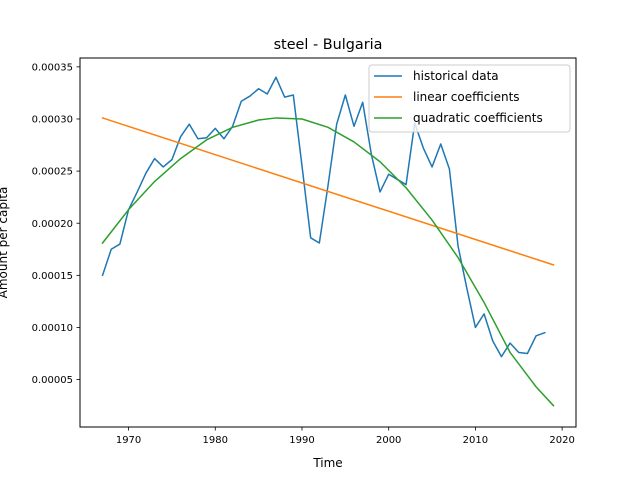  What do you see at coordinates (561, 440) in the screenshot?
I see `x-tick-label: 2020` at bounding box center [561, 440].